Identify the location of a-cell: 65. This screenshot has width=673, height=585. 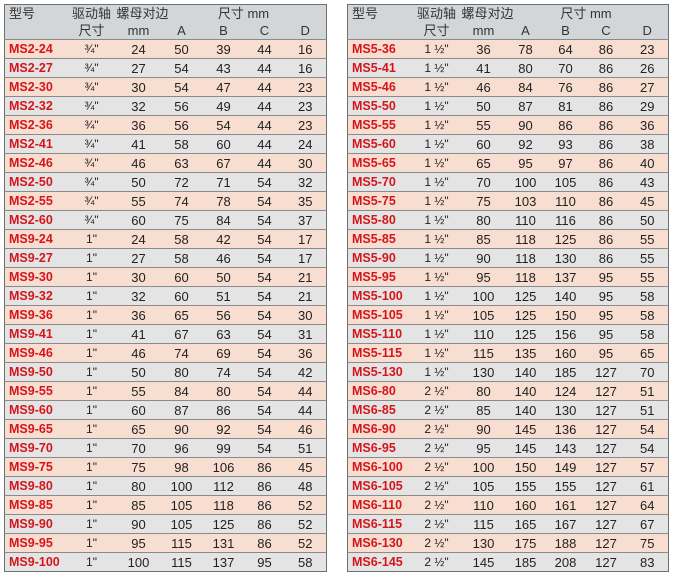
(181, 315).